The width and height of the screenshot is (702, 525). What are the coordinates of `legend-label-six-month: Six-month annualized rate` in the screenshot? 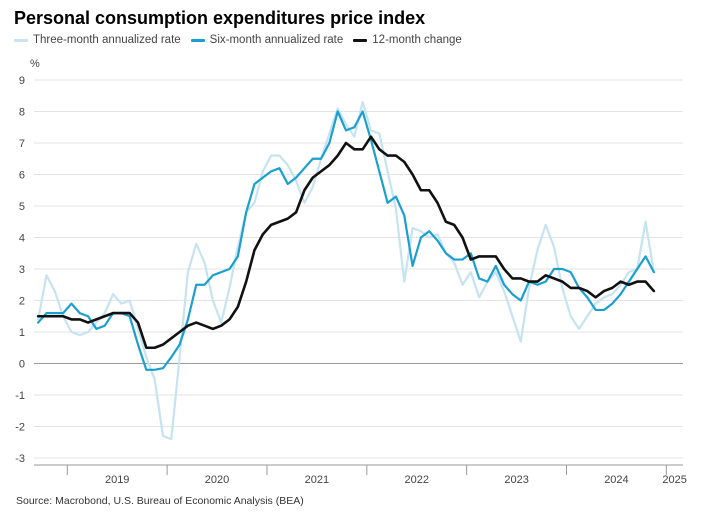 It's located at (276, 40).